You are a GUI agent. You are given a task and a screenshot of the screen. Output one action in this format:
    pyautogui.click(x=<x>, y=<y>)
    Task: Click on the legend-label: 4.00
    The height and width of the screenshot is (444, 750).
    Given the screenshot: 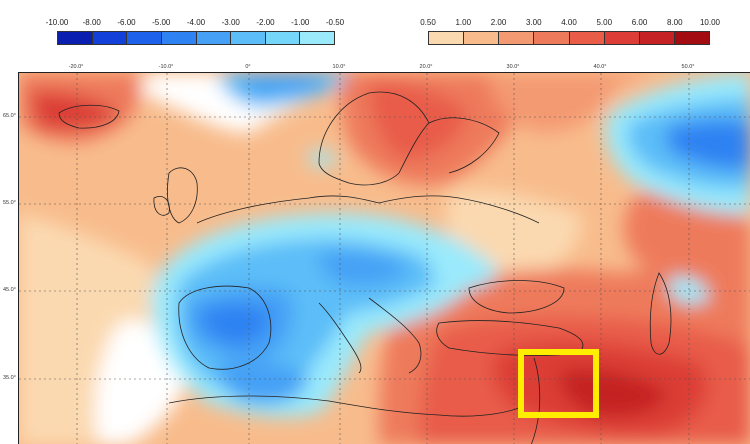 What is the action you would take?
    pyautogui.click(x=569, y=22)
    